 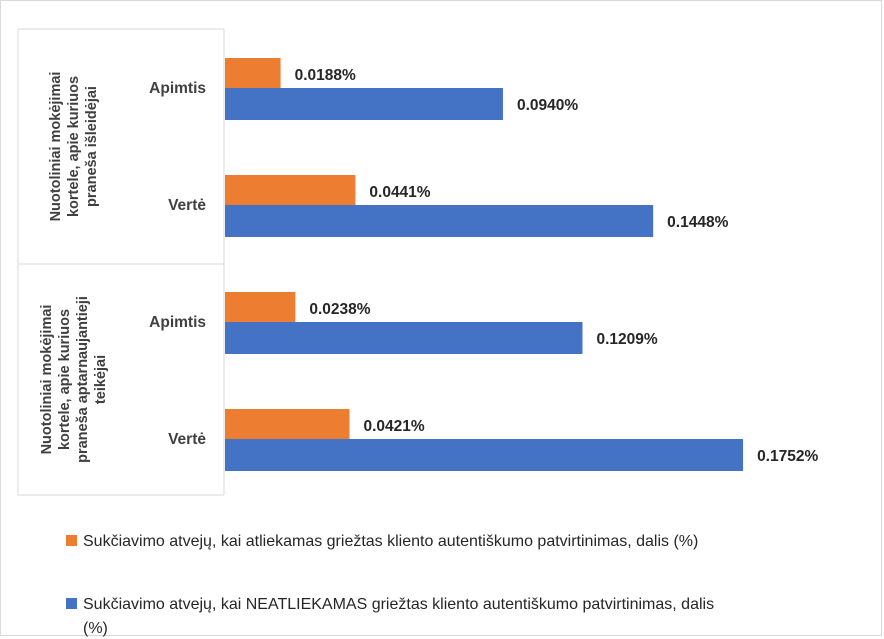 What do you see at coordinates (83, 379) in the screenshot?
I see `group-label-line: praneša aptarnaujantieji` at bounding box center [83, 379].